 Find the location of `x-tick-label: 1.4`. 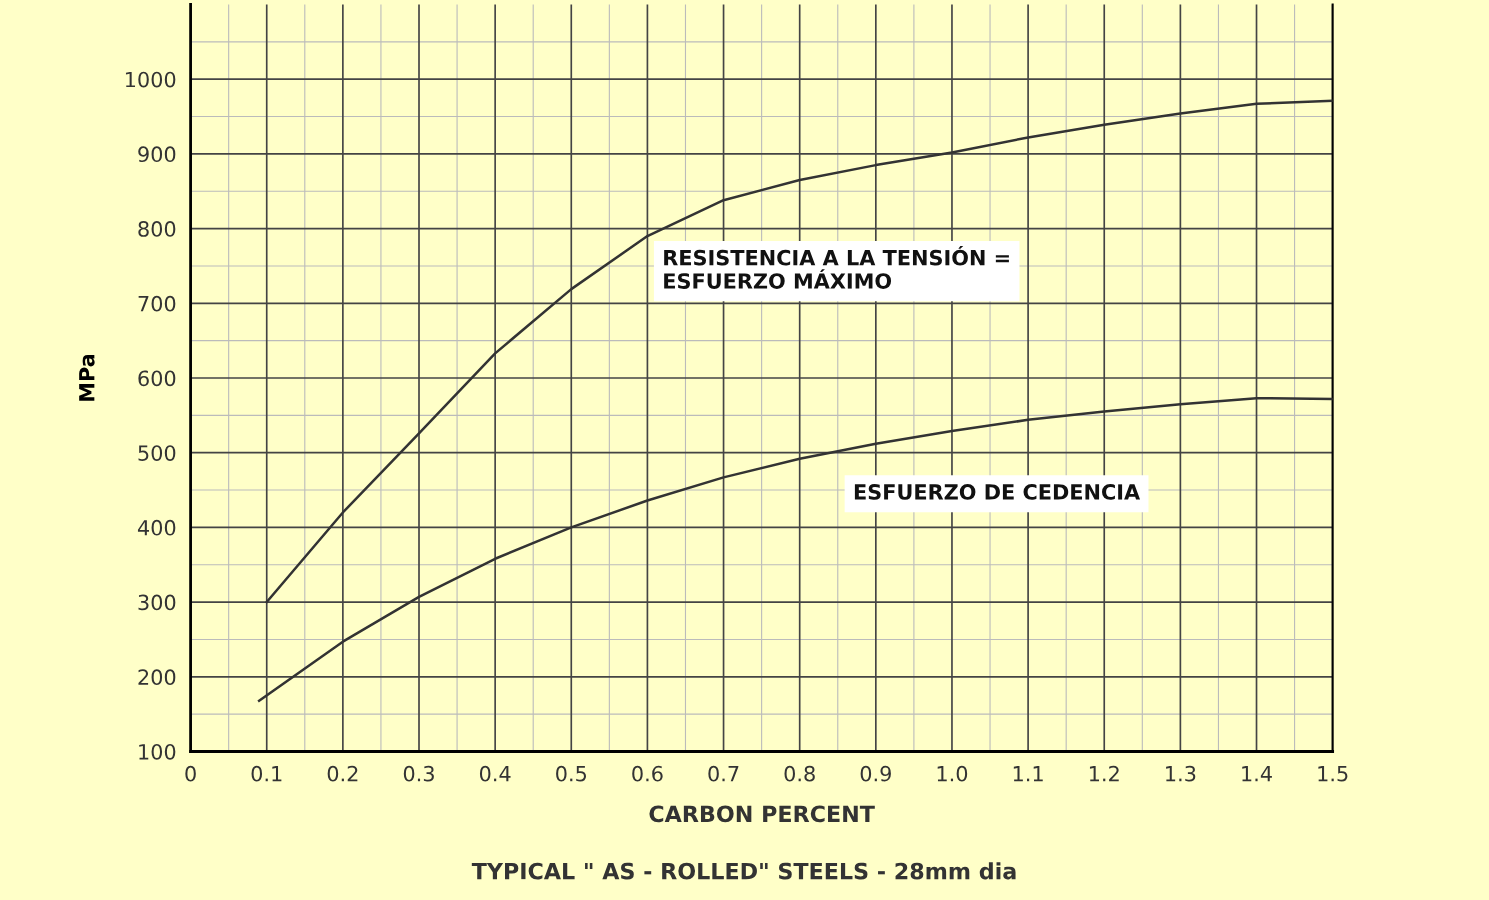

x-tick-label: 1.4 is located at coordinates (1257, 774).